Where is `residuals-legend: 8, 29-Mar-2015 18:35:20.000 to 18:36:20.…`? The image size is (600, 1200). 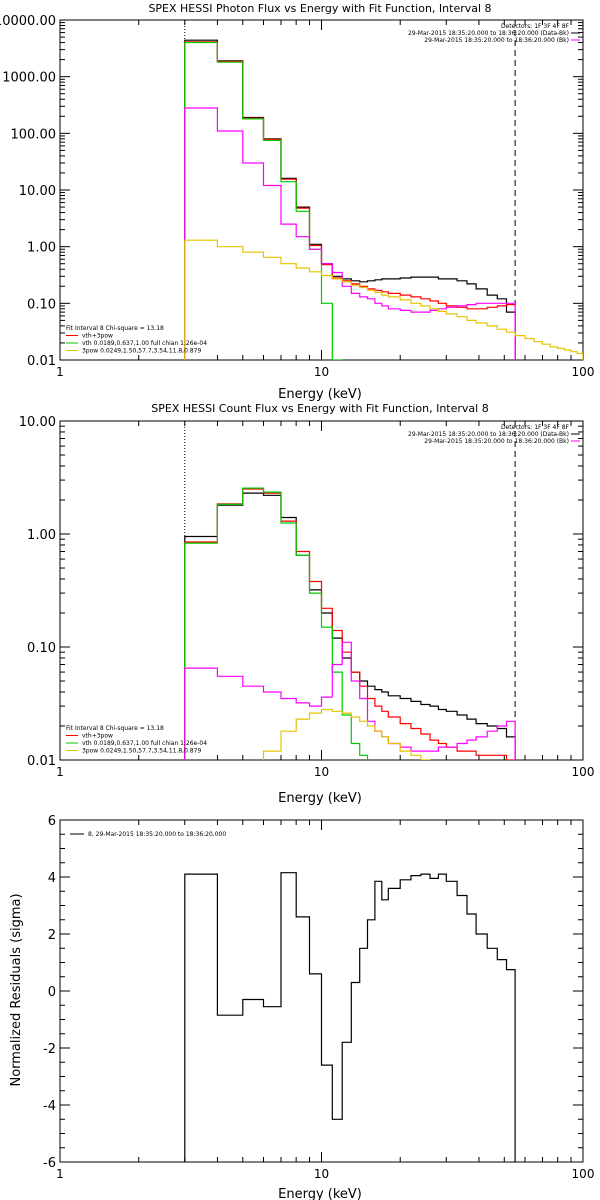
residuals-legend: 8, 29-Mar-2015 18:35:20.000 to 18:36:20.… is located at coordinates (148, 834).